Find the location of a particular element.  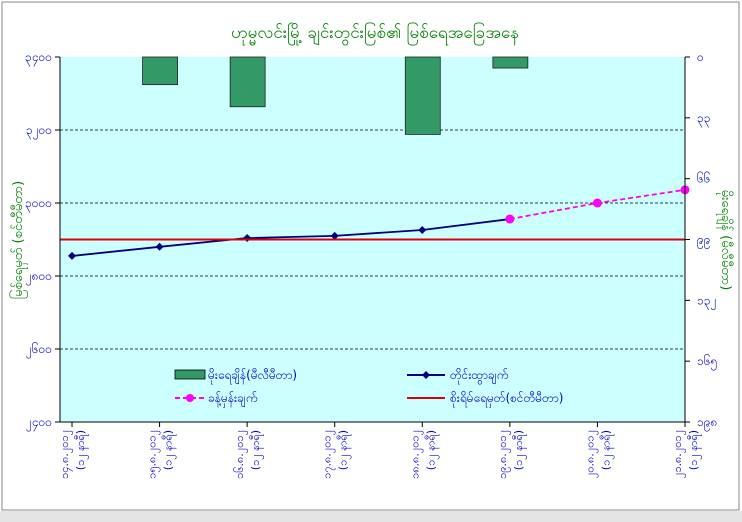

legend-marker-forecast is located at coordinates (190, 398).